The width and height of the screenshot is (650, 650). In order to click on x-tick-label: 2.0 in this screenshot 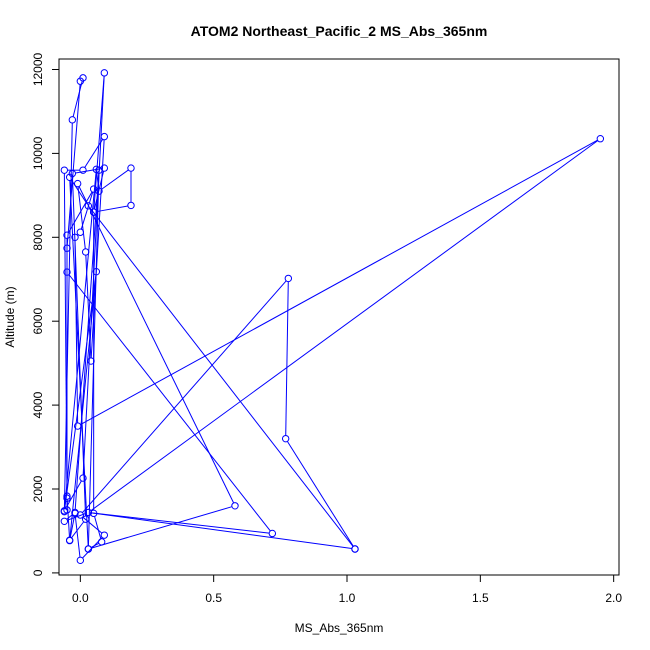, I will do `click(613, 598)`.